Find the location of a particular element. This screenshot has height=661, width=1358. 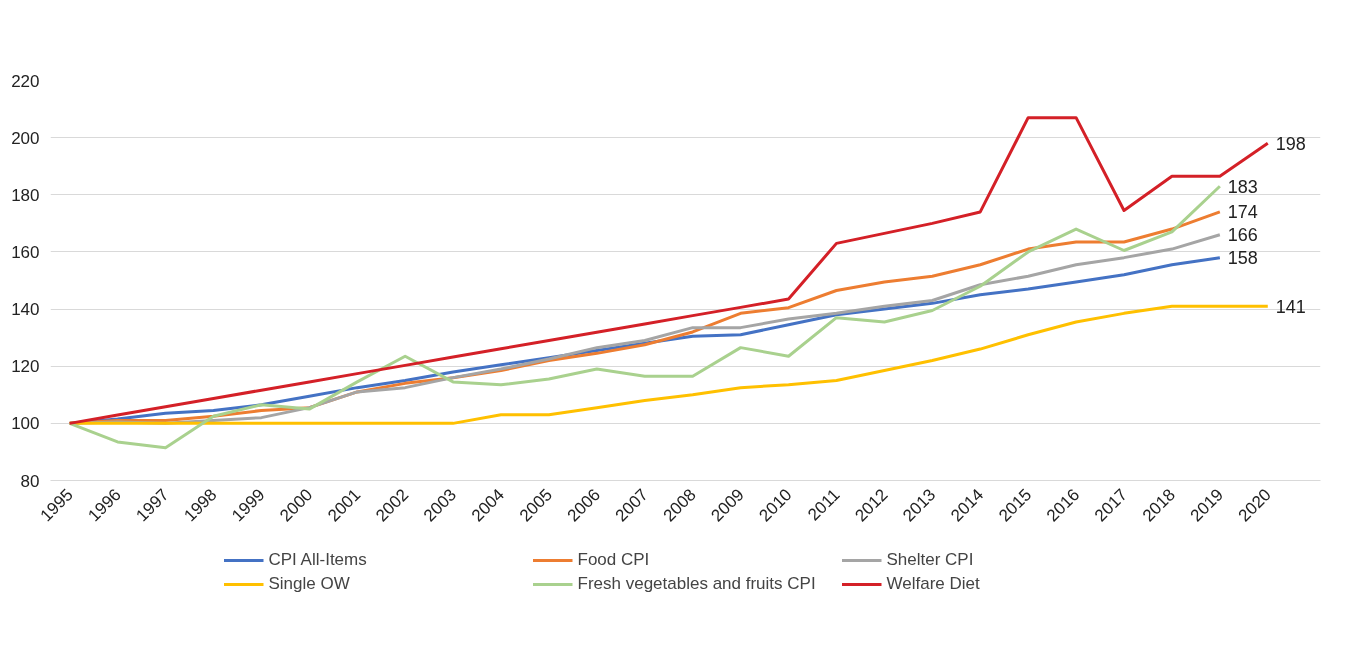

y-tick-label: 80 is located at coordinates (30, 481).